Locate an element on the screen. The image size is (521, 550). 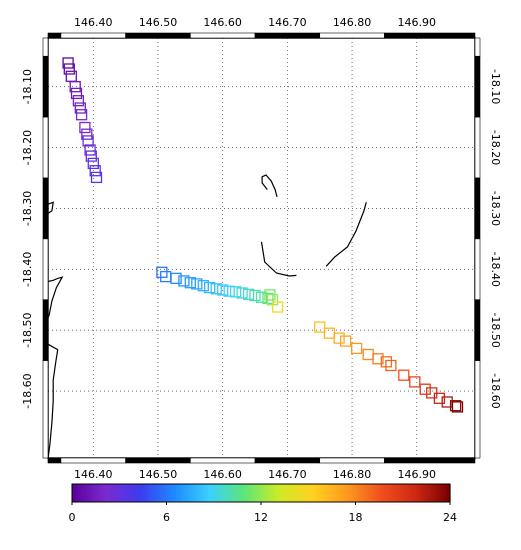
colorbar: 0 6 12 18 24 is located at coordinates (263, 503).